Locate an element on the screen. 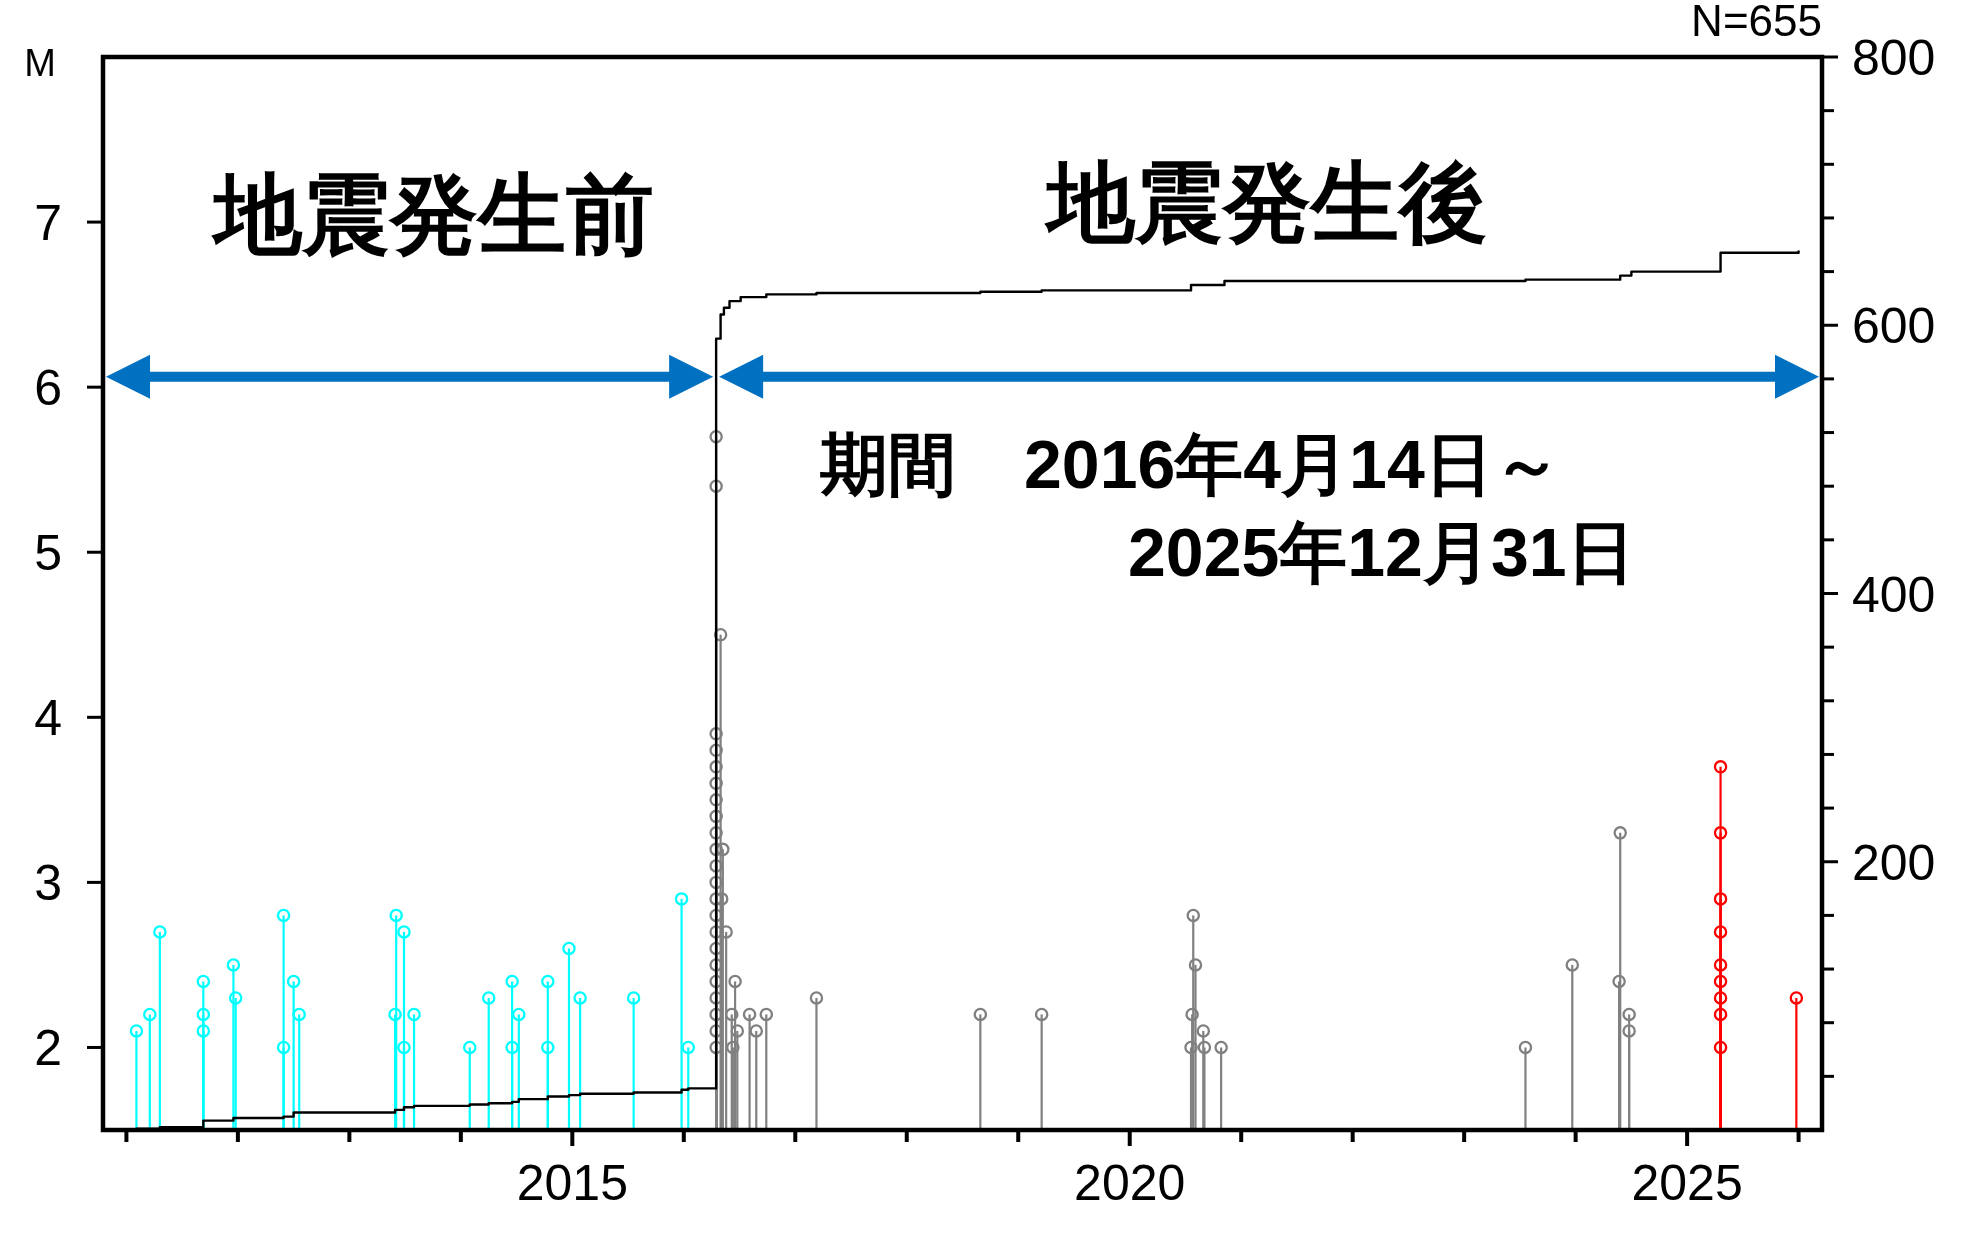  x-tick-label: 2015 is located at coordinates (572, 1183).